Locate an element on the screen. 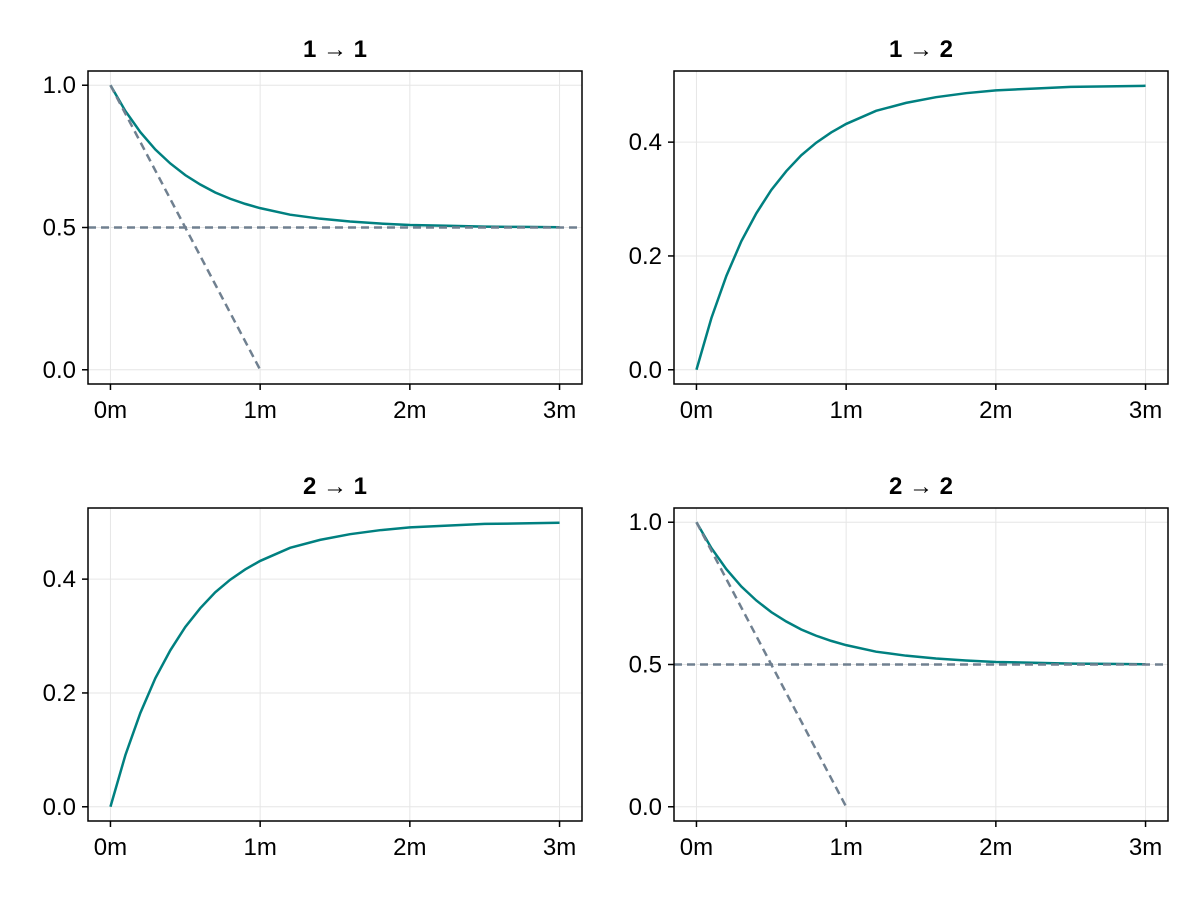 Image resolution: width=1200 pixels, height=905 pixels. panel-title: 2 → 2 is located at coordinates (921, 486).